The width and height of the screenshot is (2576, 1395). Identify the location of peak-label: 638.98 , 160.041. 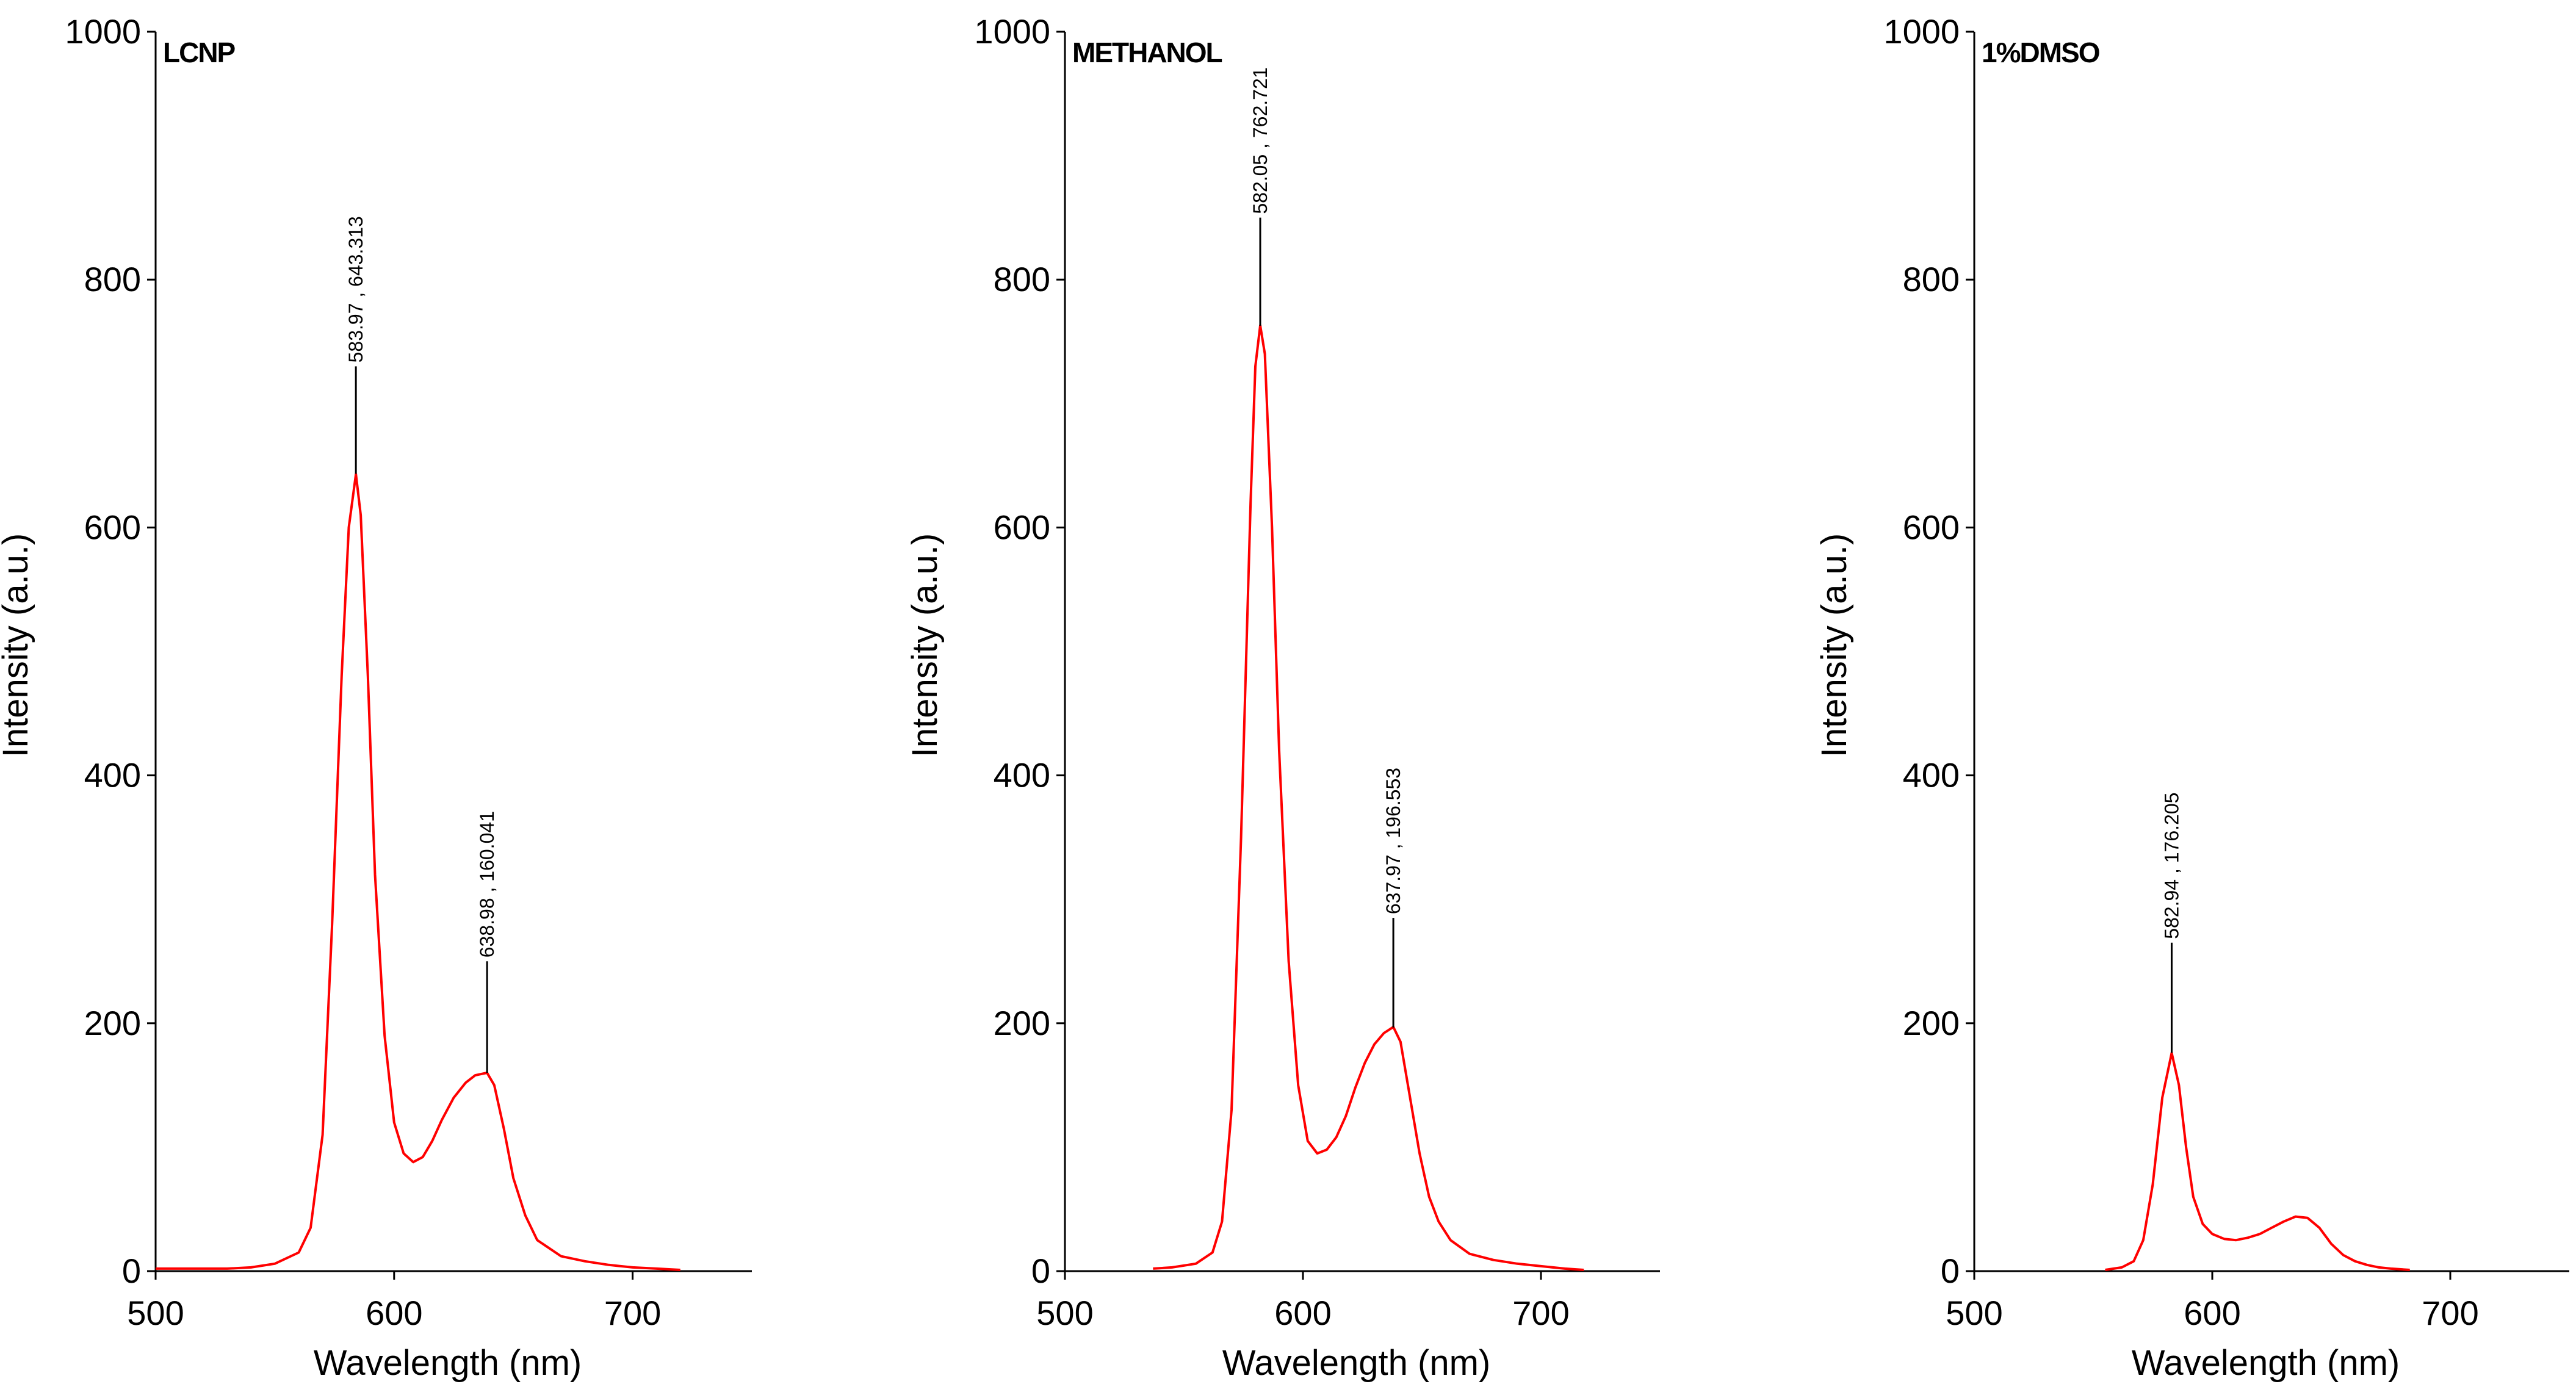
(487, 884).